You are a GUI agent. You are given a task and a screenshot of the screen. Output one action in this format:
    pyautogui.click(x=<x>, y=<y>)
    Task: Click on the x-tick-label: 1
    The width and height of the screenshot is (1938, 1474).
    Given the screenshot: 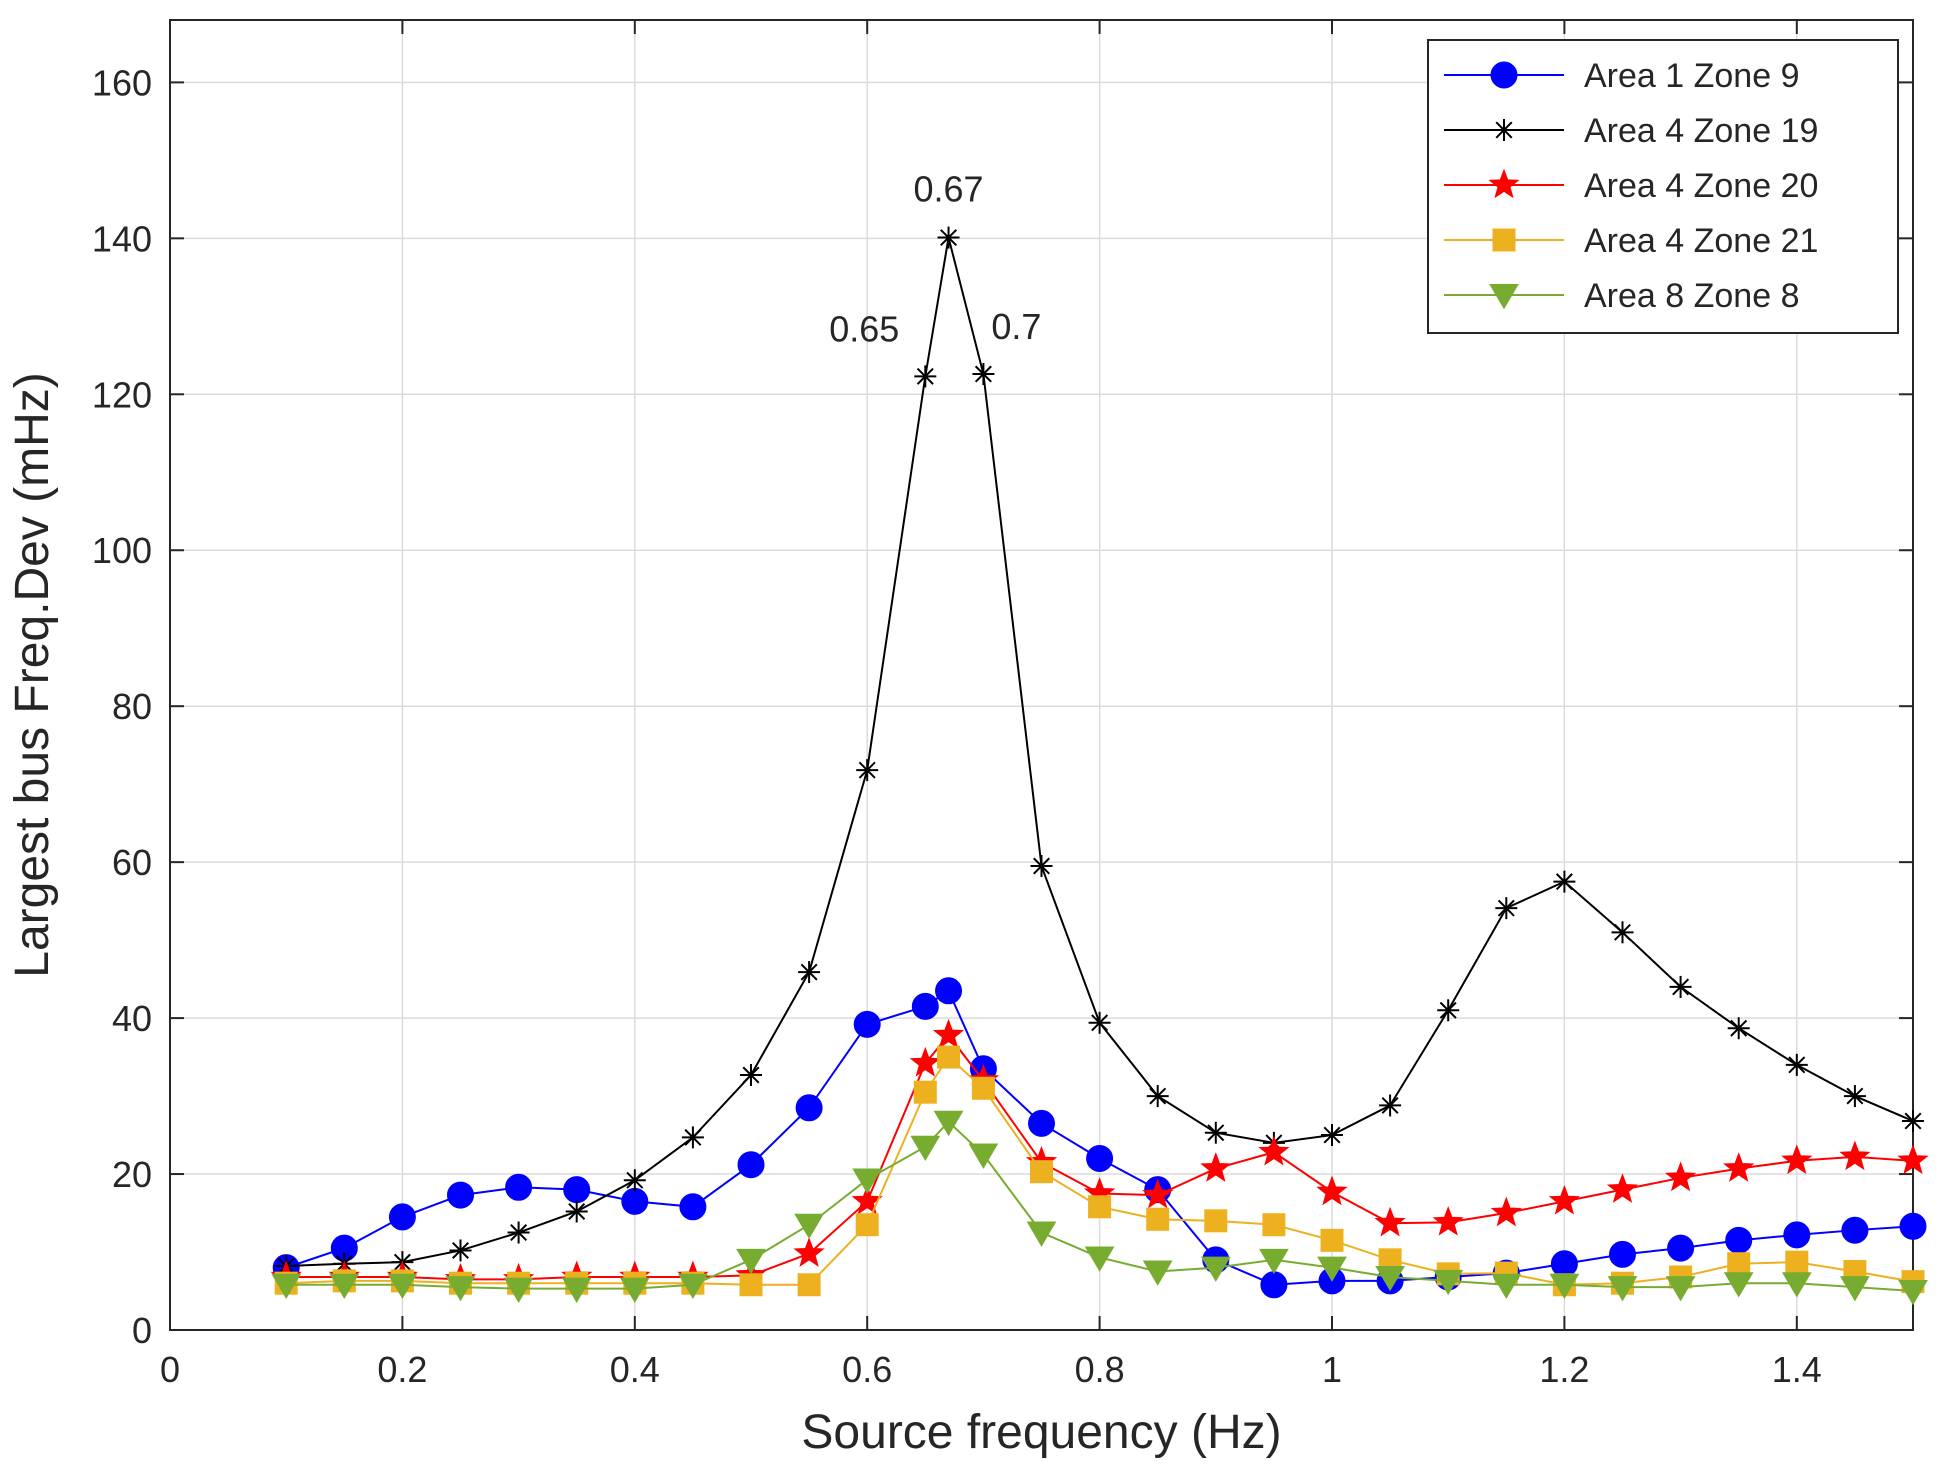 What is the action you would take?
    pyautogui.click(x=1332, y=1369)
    